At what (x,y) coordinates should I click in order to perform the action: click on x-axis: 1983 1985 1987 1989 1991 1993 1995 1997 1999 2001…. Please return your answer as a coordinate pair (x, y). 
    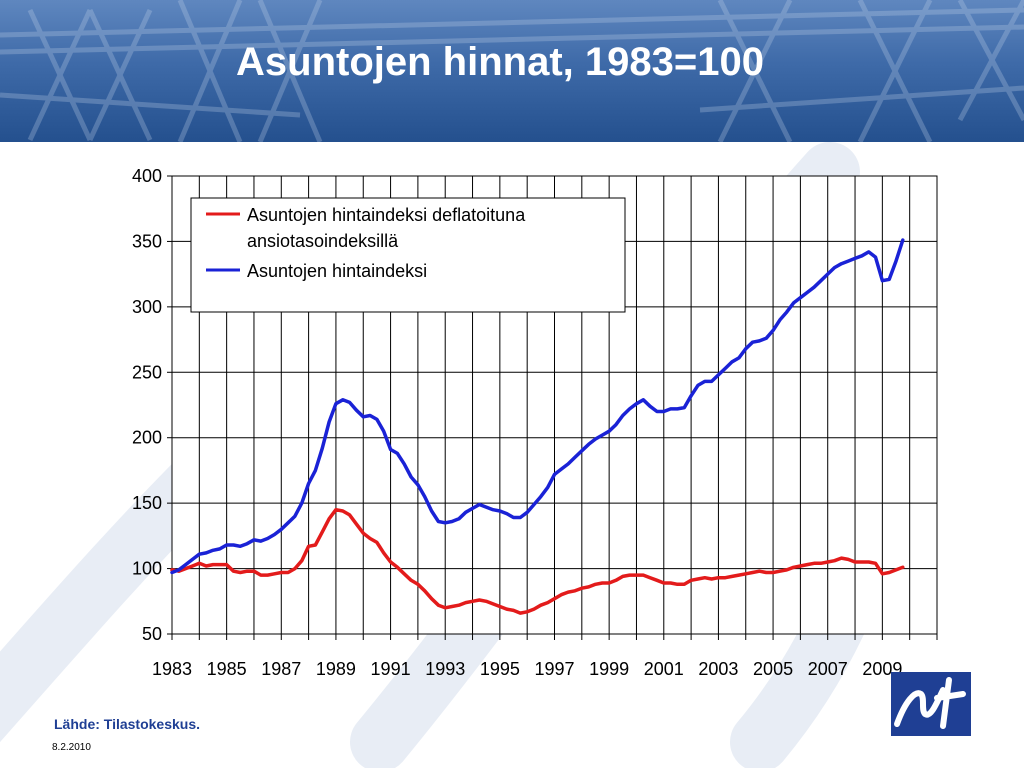
    Looking at the image, I should click on (545, 656).